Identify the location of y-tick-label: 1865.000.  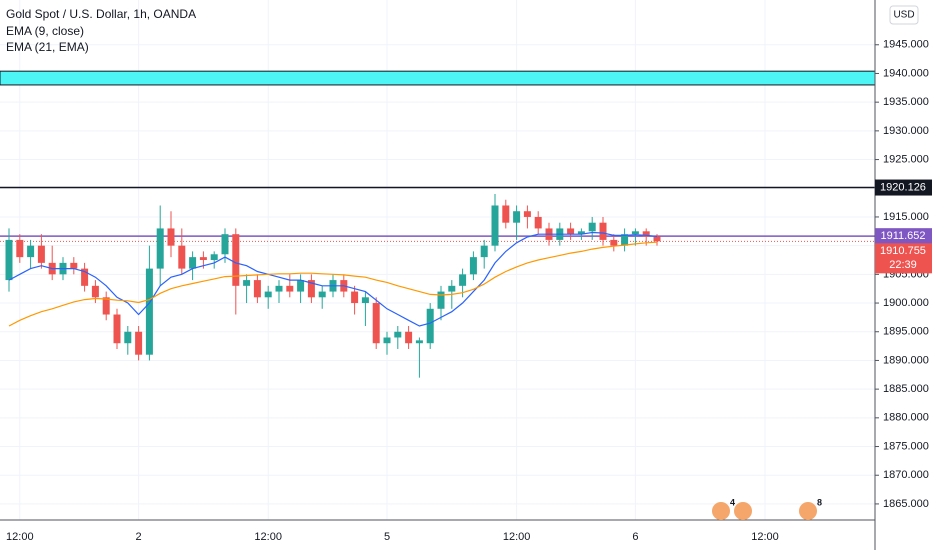
(906, 504).